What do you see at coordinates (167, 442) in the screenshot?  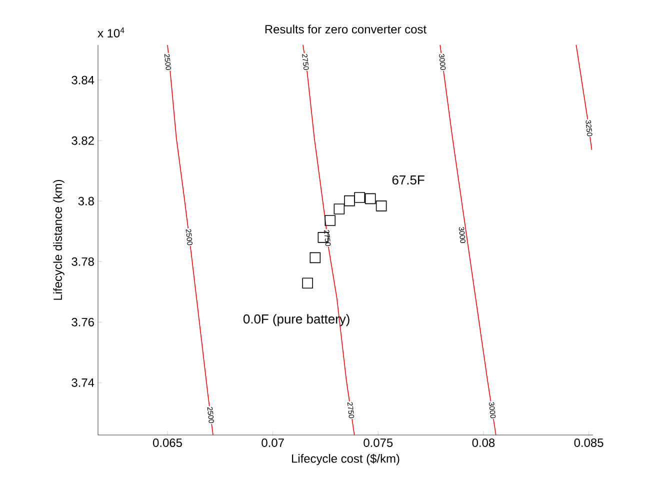 I see `x-tick-label: 0.065` at bounding box center [167, 442].